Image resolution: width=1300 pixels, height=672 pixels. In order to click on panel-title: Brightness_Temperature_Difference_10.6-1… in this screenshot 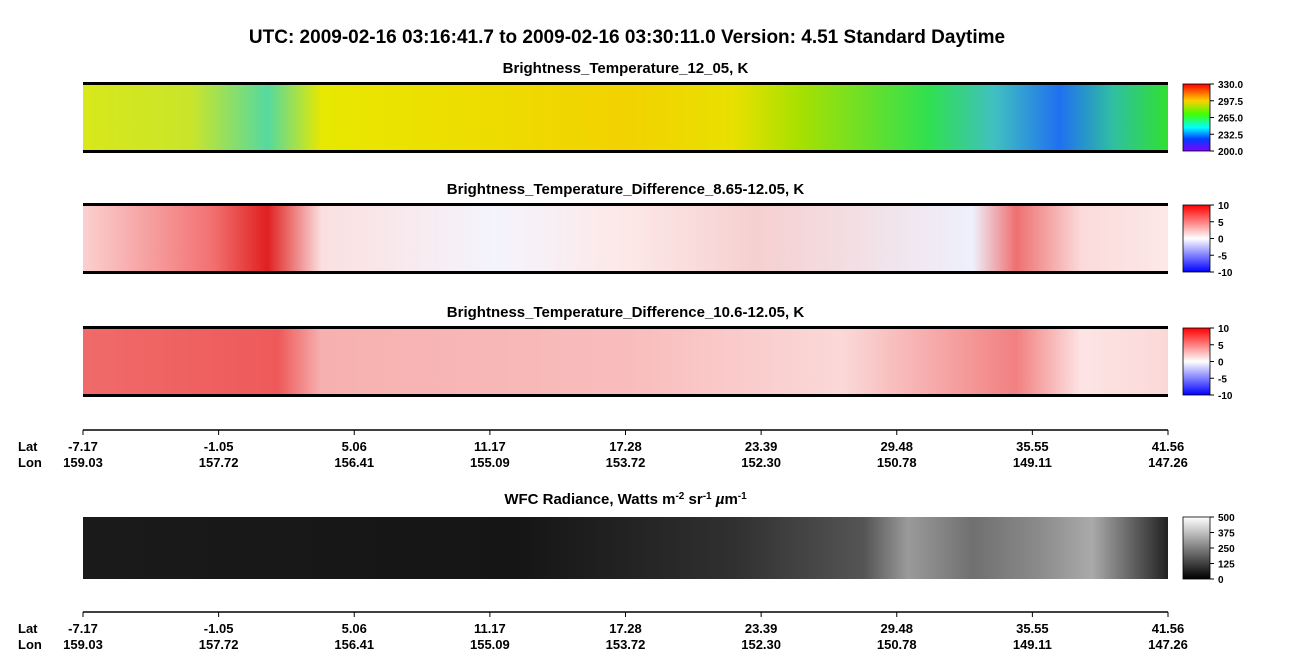, I will do `click(626, 312)`.